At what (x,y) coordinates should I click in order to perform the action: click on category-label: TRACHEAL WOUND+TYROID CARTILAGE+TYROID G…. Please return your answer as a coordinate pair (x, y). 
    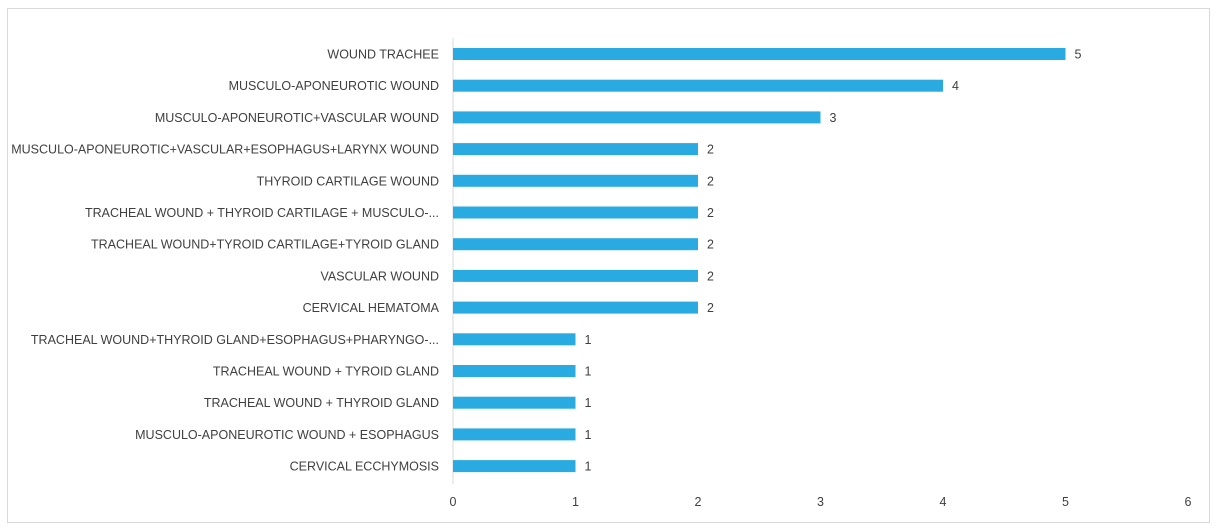
    Looking at the image, I should click on (265, 245).